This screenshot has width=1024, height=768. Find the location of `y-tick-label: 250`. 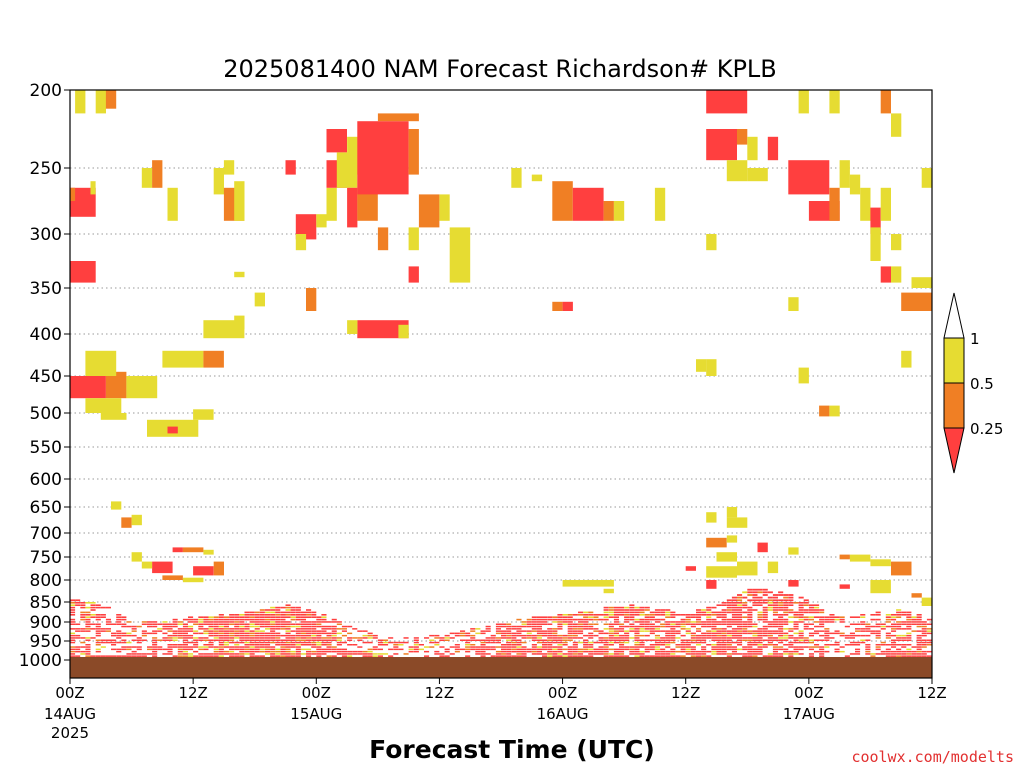

y-tick-label: 250 is located at coordinates (46, 169).